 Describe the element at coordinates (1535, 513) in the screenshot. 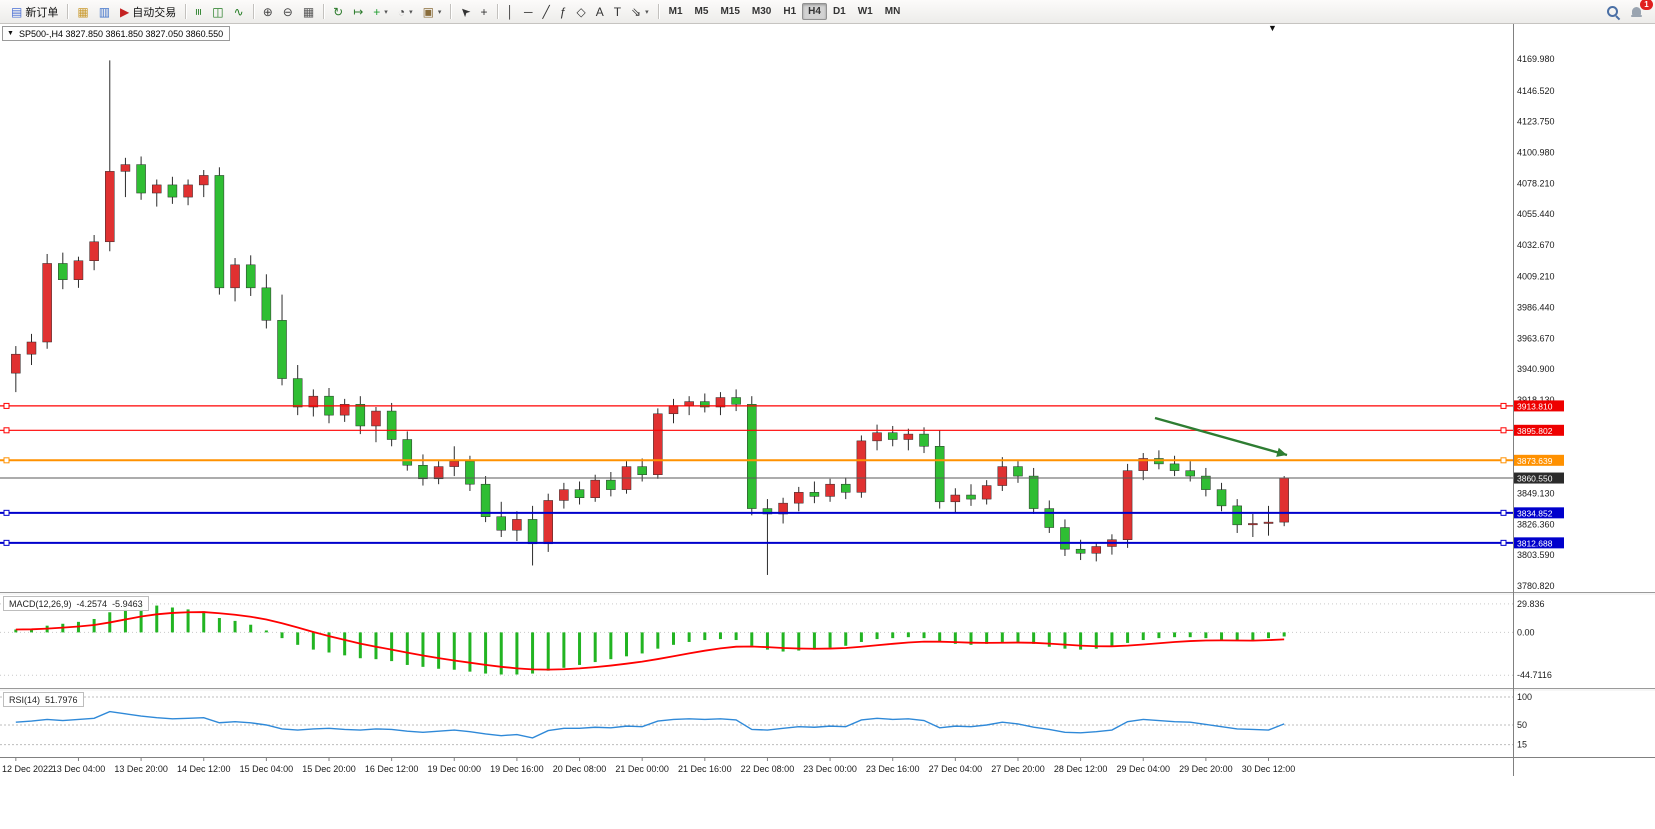

I see `svg-text: 3834.852` at that location.